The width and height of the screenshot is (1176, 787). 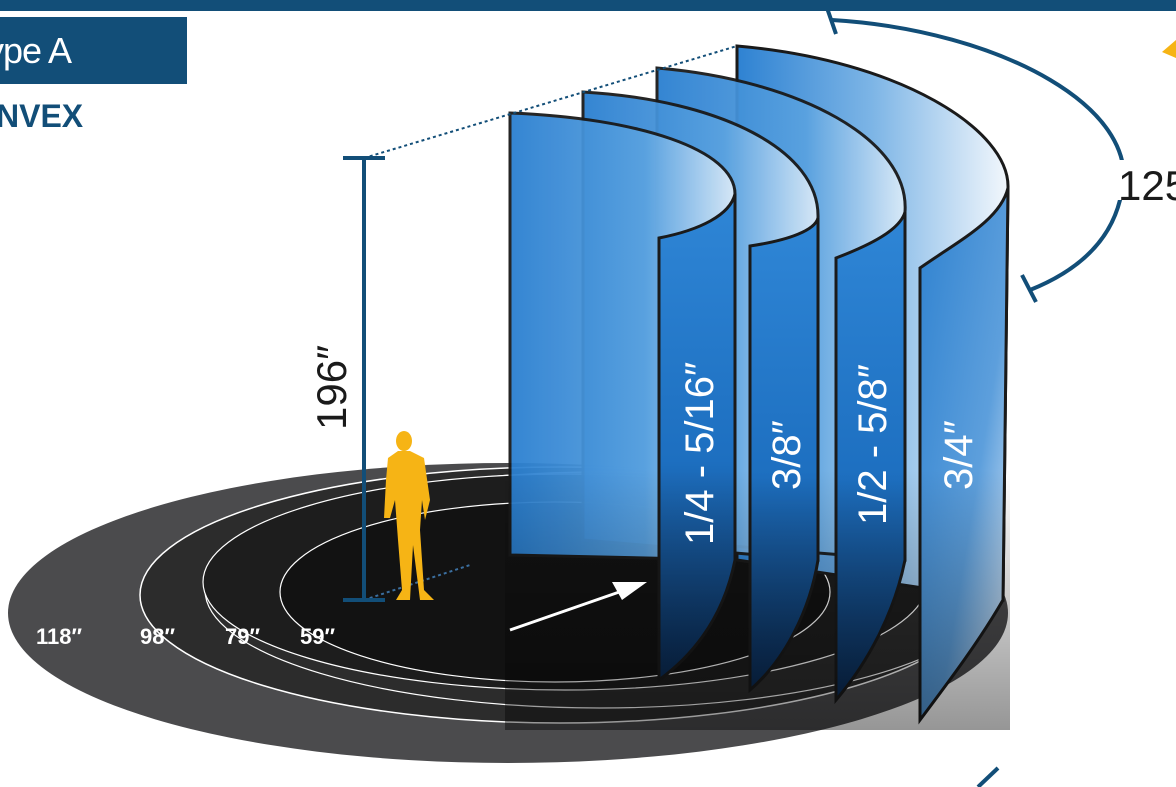 What do you see at coordinates (873, 444) in the screenshot?
I see `panel-label-1-2: 1/2 - 5/8″` at bounding box center [873, 444].